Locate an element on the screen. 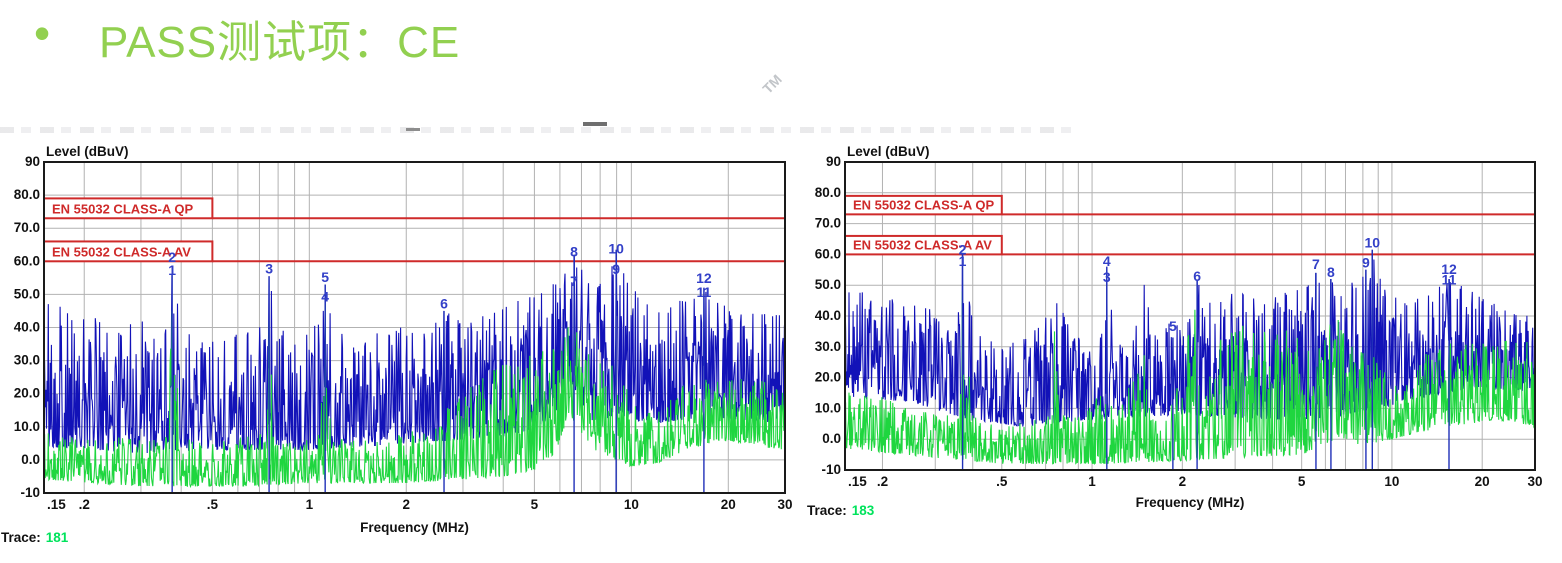  faded-header-artifact is located at coordinates (537, 130).